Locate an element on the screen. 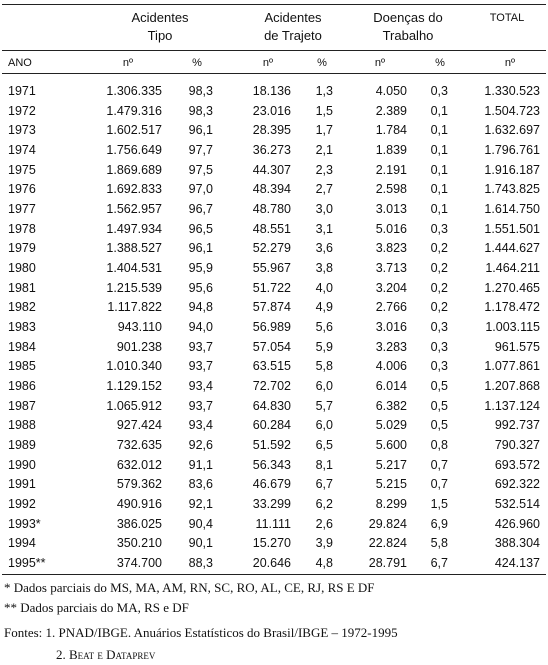 The image size is (548, 665). cell: 1.306.335 is located at coordinates (134, 91).